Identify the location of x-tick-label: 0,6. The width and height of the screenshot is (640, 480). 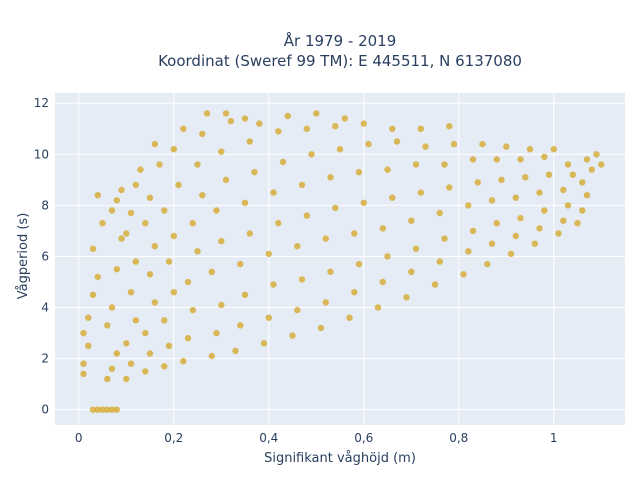
(363, 438).